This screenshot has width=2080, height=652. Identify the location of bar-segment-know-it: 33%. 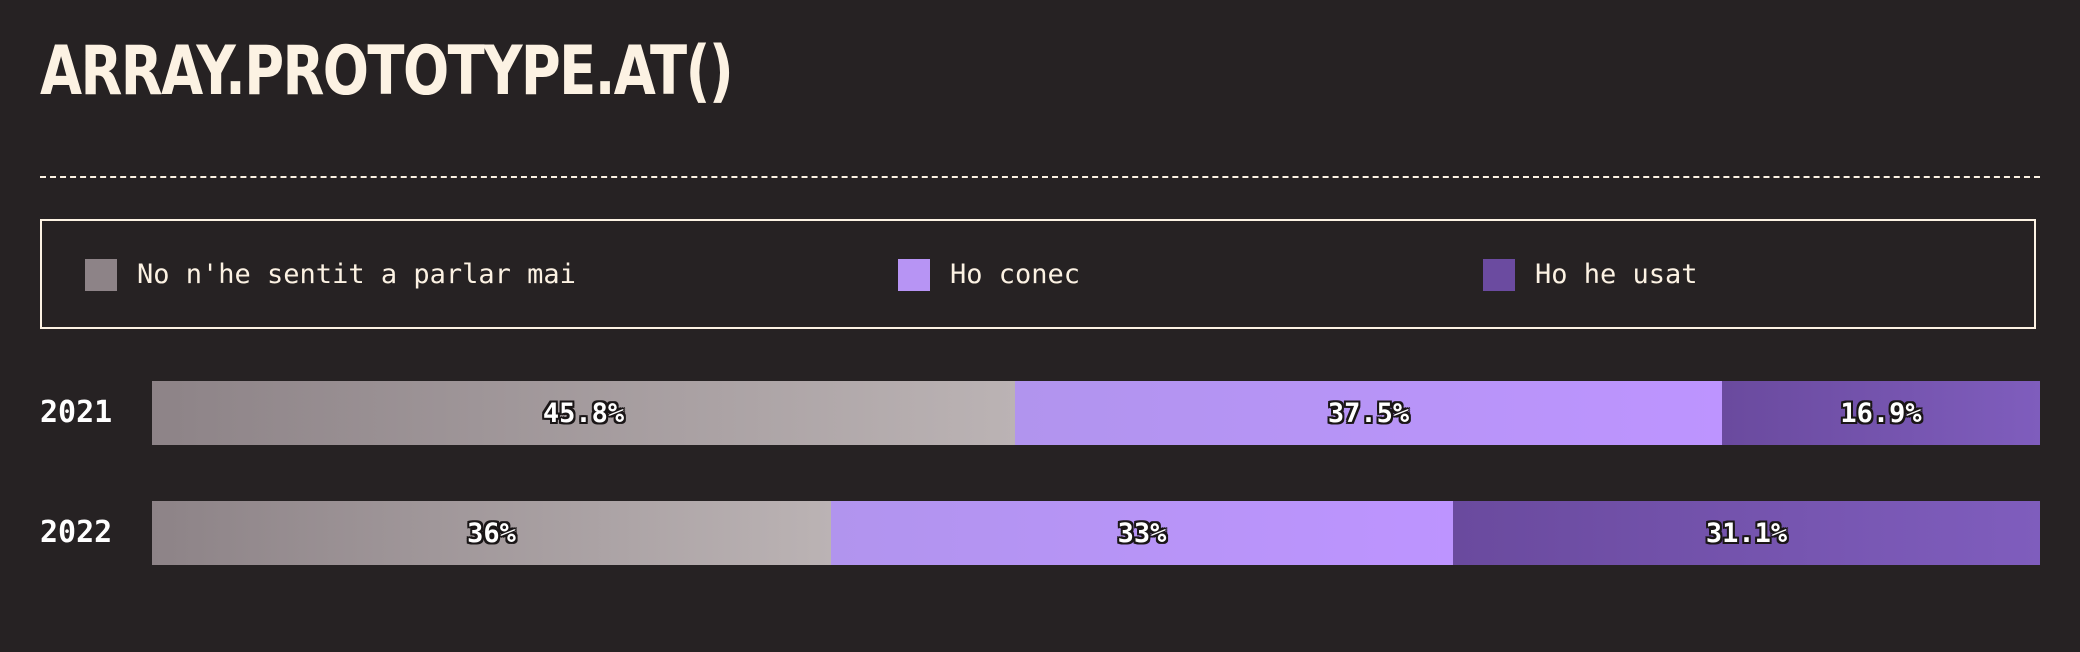
(1142, 533).